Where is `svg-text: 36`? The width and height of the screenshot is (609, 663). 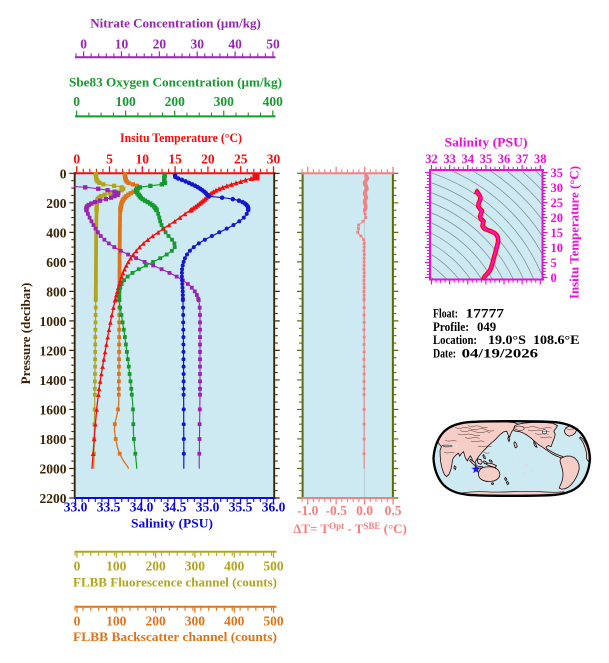
svg-text: 36 is located at coordinates (504, 159).